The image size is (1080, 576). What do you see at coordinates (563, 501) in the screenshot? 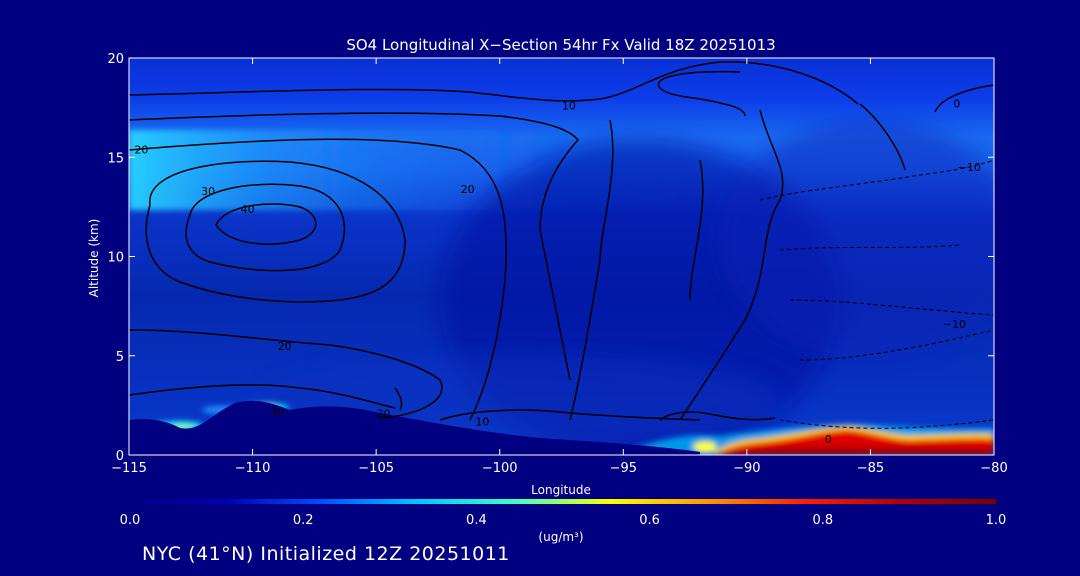
I see `colorbar-strip` at bounding box center [563, 501].